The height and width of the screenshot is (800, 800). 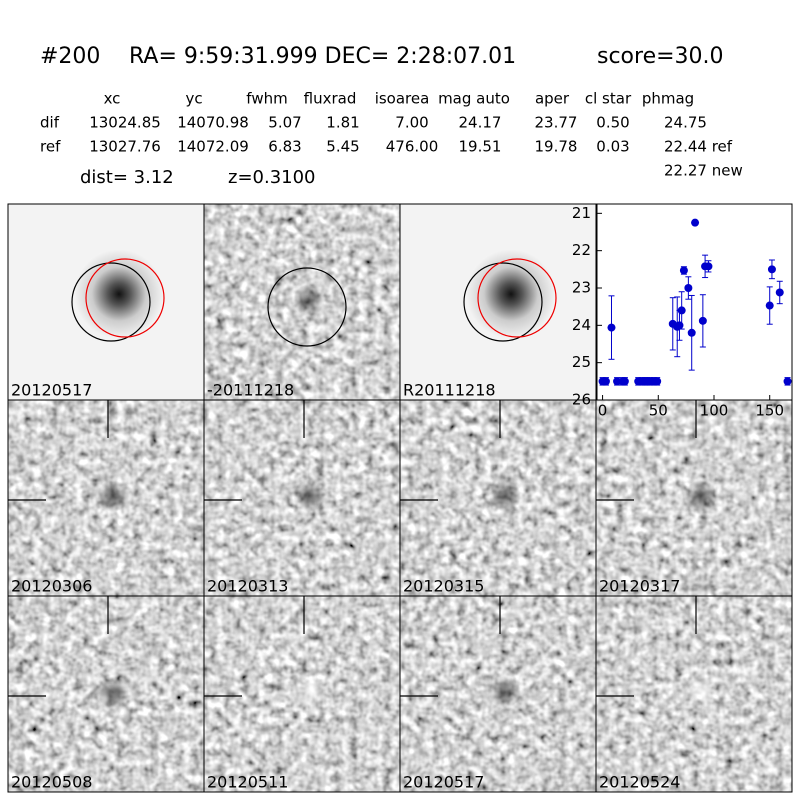 I want to click on image-panel: 20120306, so click(x=106, y=498).